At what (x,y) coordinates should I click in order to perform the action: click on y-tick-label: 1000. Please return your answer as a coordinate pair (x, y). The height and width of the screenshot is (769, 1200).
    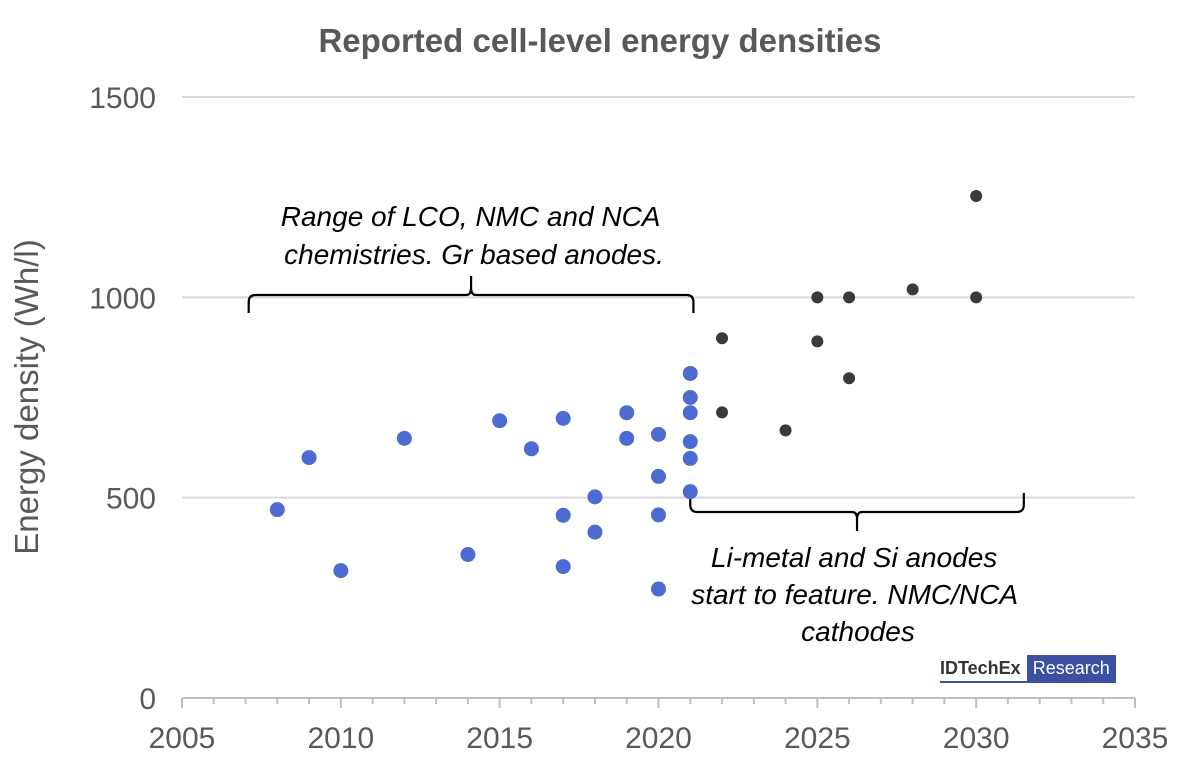
    Looking at the image, I should click on (122, 298).